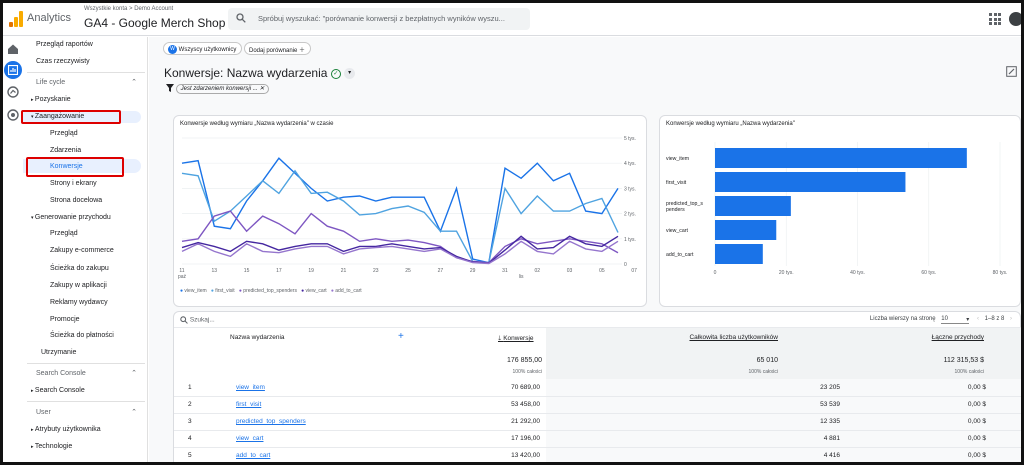 Image resolution: width=1024 pixels, height=465 pixels. Describe the element at coordinates (739, 254) in the screenshot. I see `bar-add-to-cart` at that location.